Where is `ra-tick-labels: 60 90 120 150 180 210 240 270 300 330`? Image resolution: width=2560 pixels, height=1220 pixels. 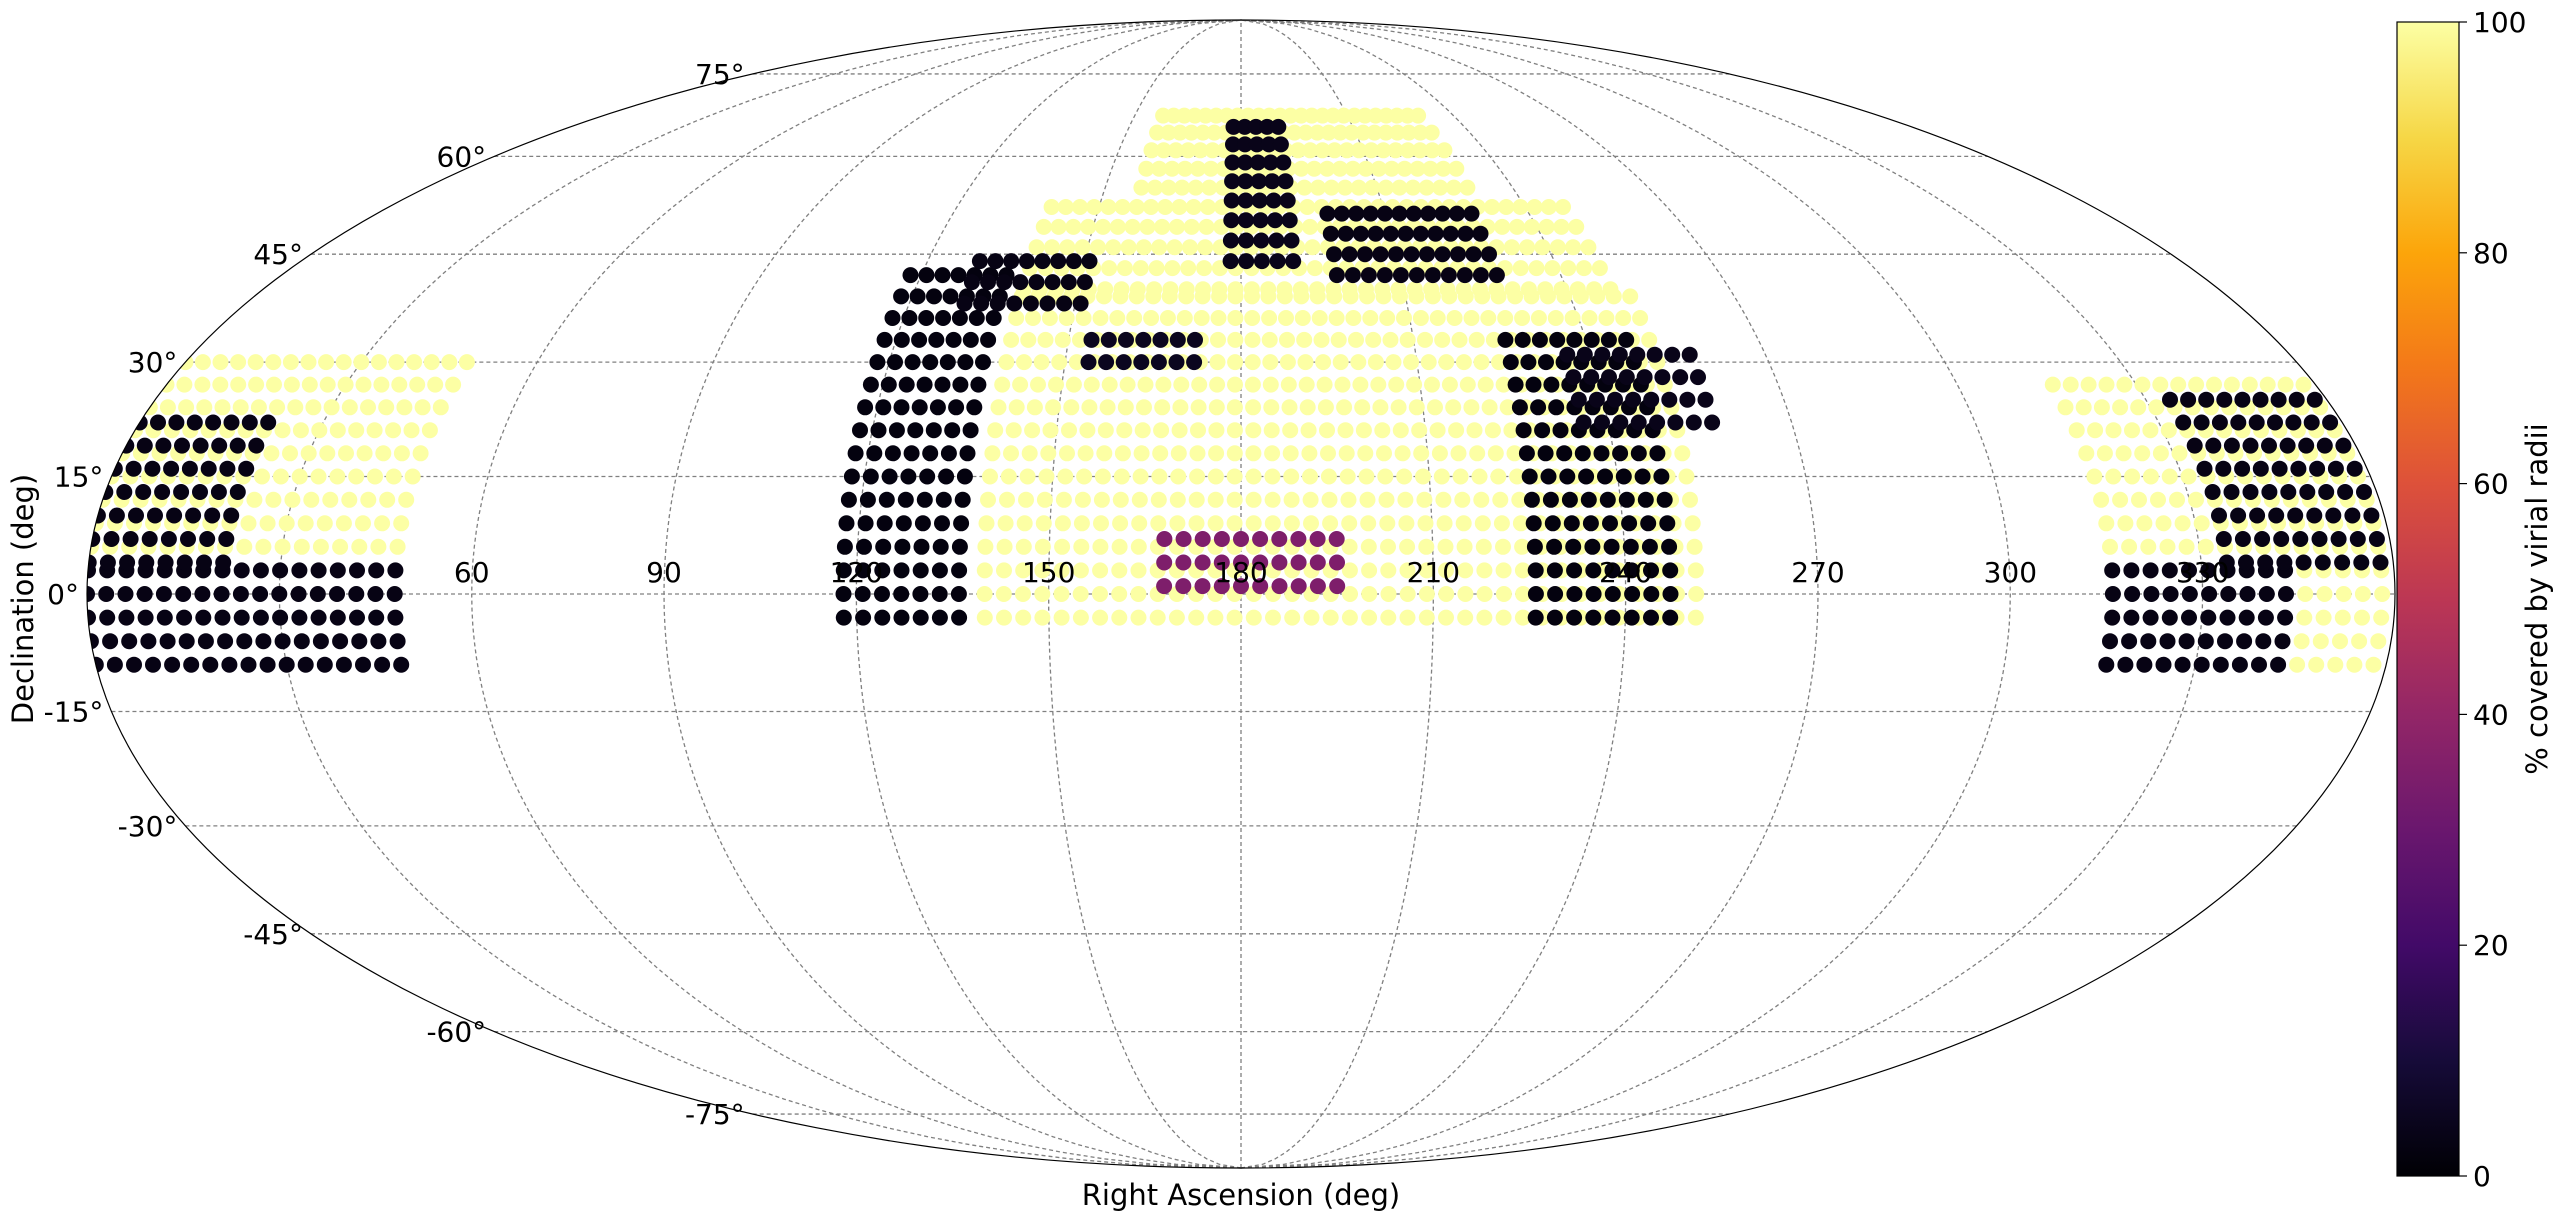
ra-tick-labels: 60 90 120 150 180 210 240 270 300 330 is located at coordinates (1342, 572).